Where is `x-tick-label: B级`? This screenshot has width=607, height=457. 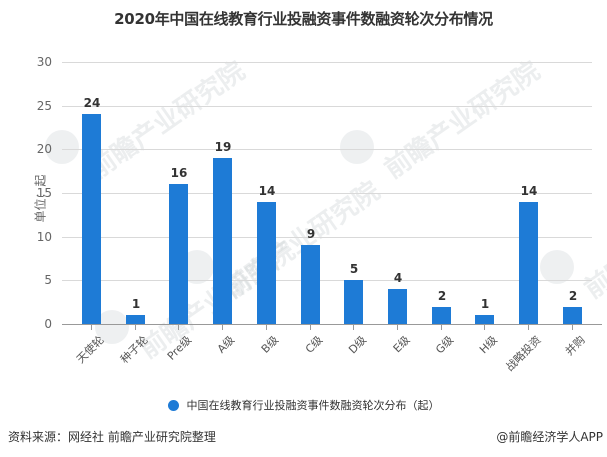
x-tick-label: B级 is located at coordinates (270, 344).